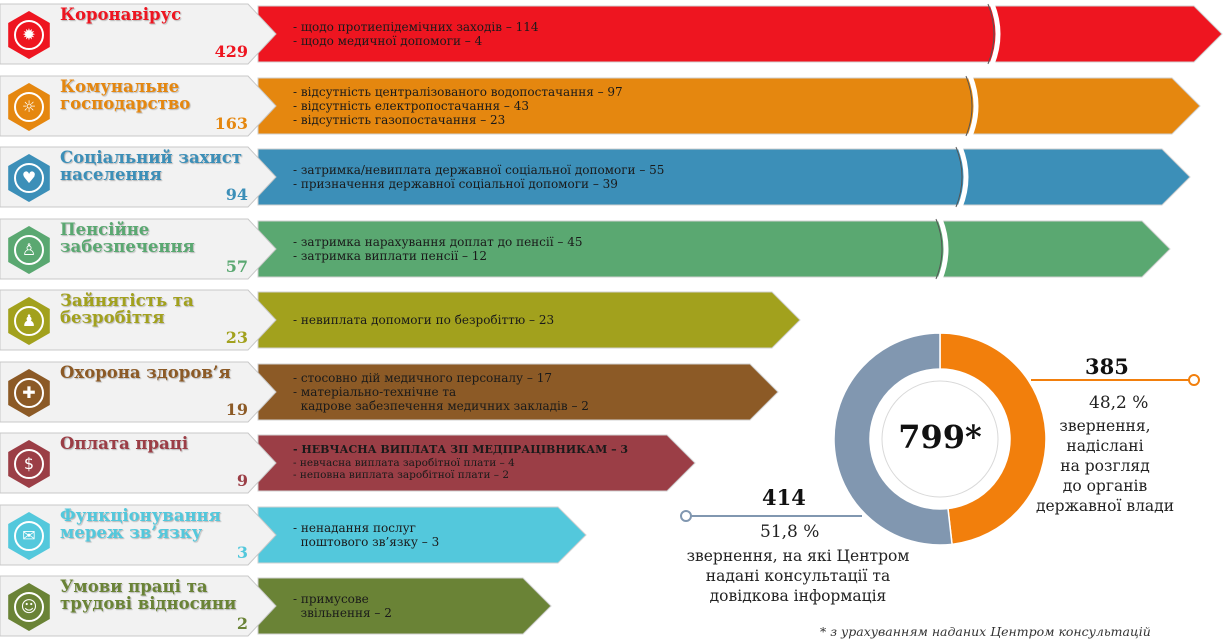 The height and width of the screenshot is (639, 1224). Describe the element at coordinates (127, 309) in the screenshot. I see `category-title: Зайнятість та безробіття` at that location.